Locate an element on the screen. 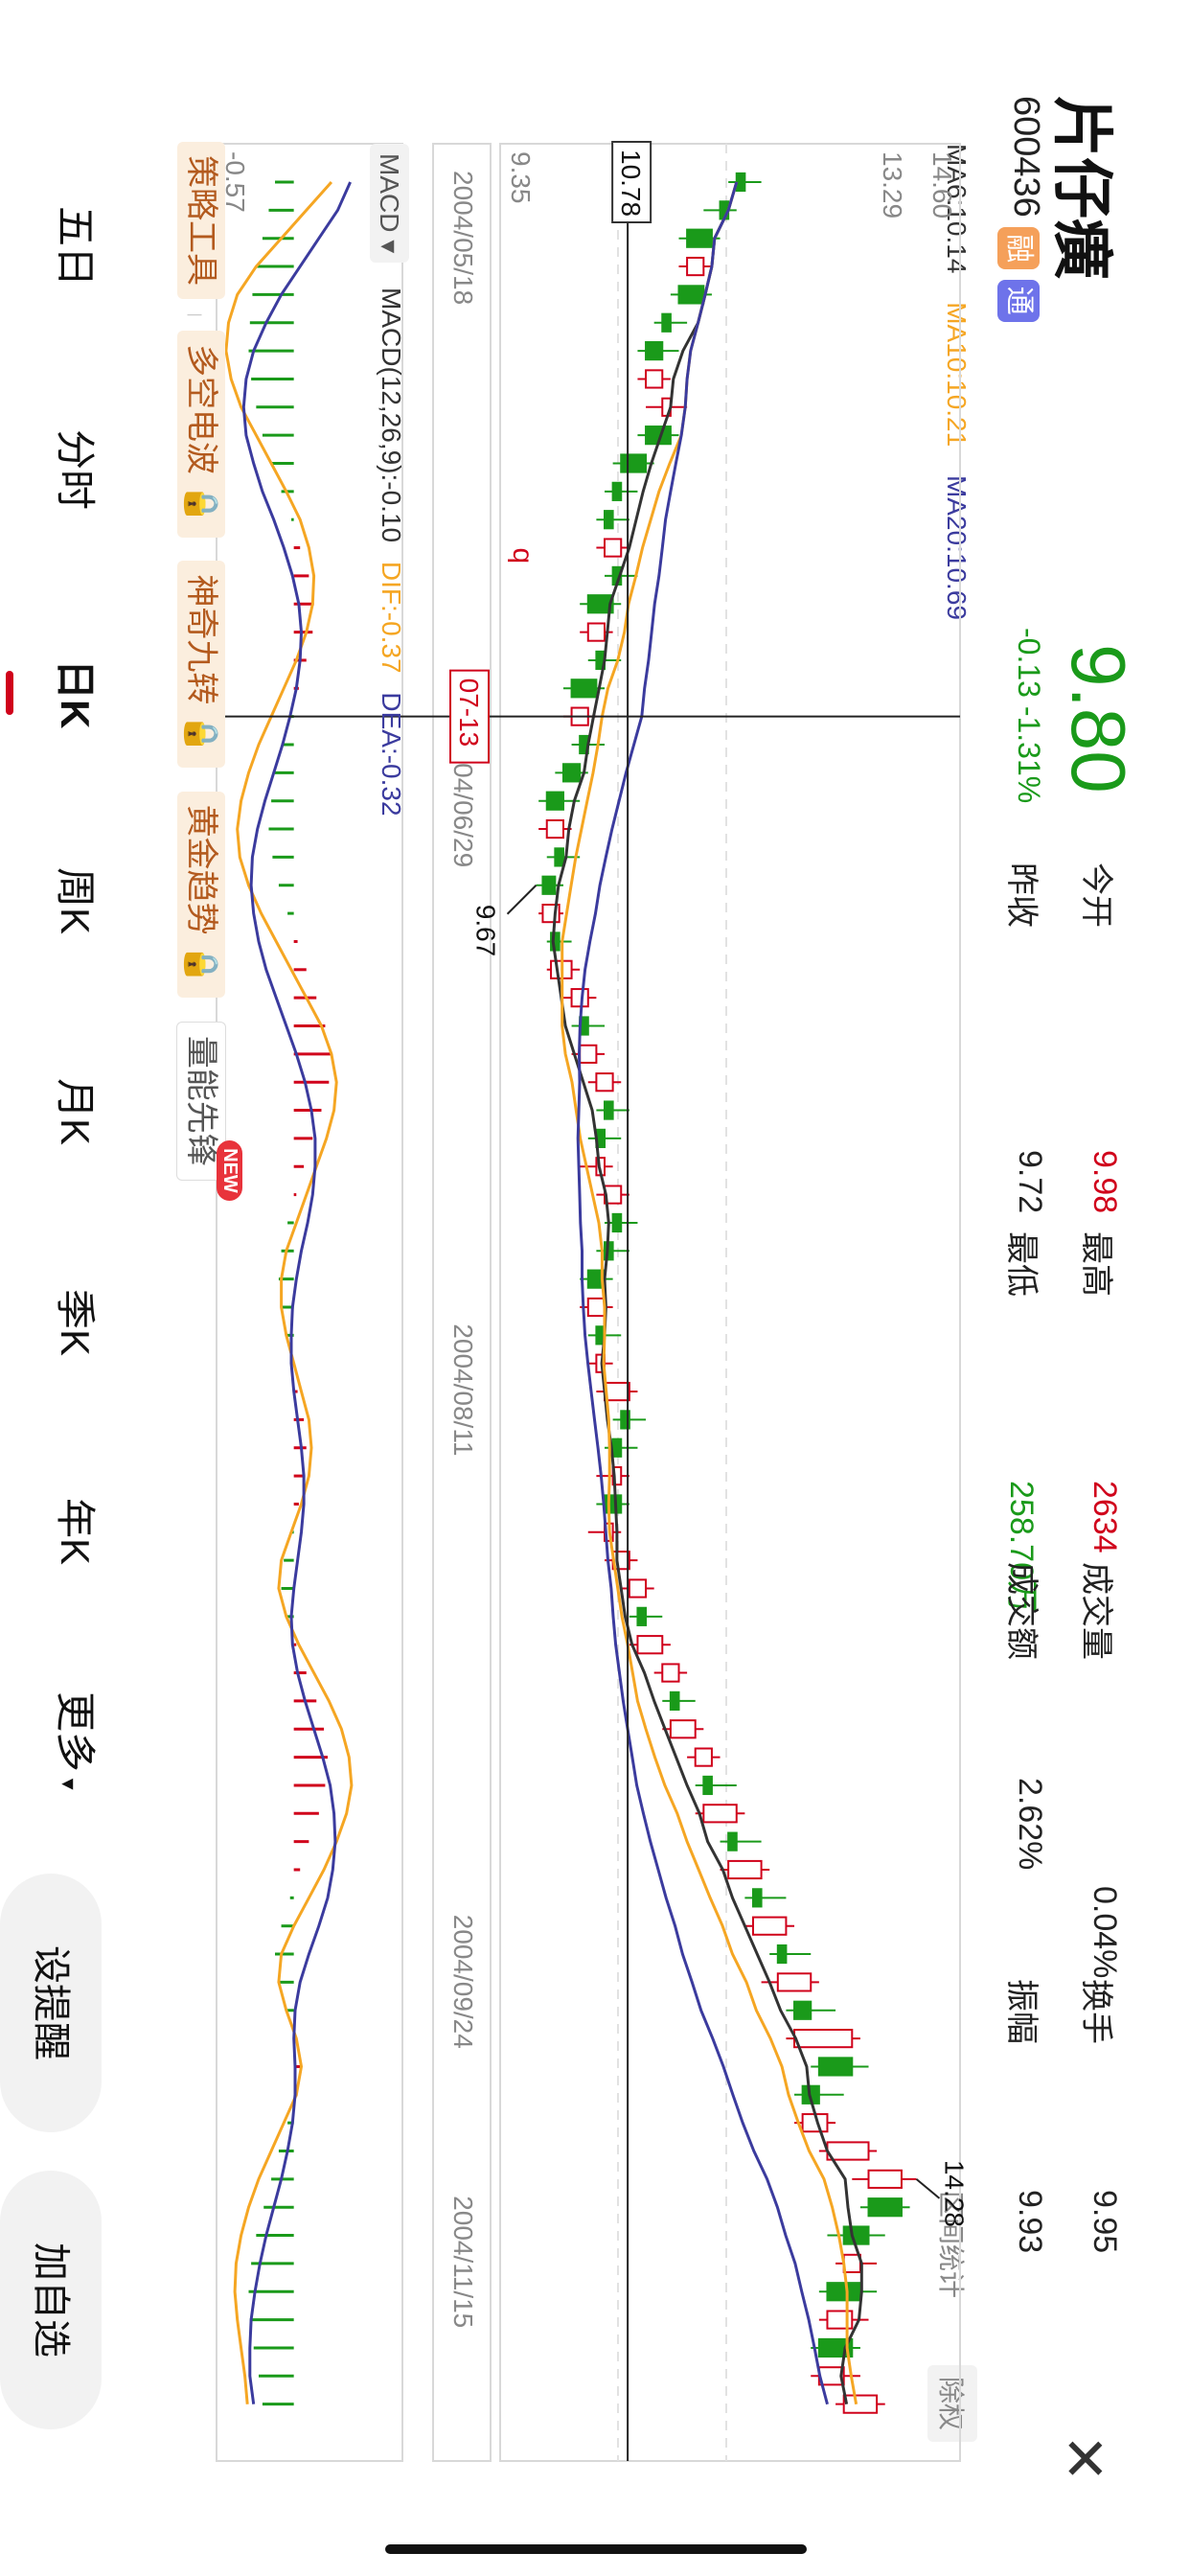 The image size is (1190, 2576). date-axis-frame is located at coordinates (462, 1302).